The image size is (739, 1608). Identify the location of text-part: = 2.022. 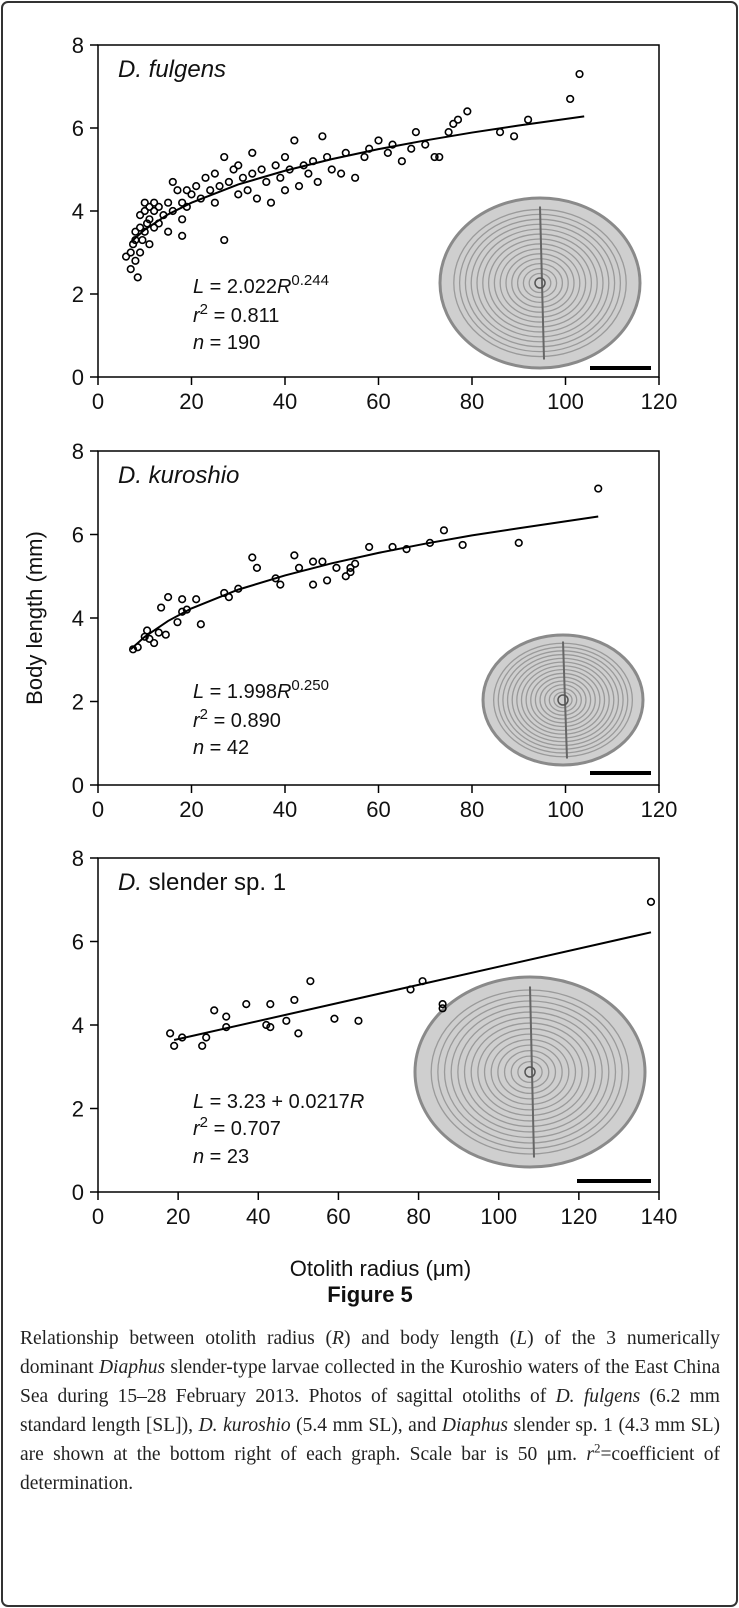
(240, 287).